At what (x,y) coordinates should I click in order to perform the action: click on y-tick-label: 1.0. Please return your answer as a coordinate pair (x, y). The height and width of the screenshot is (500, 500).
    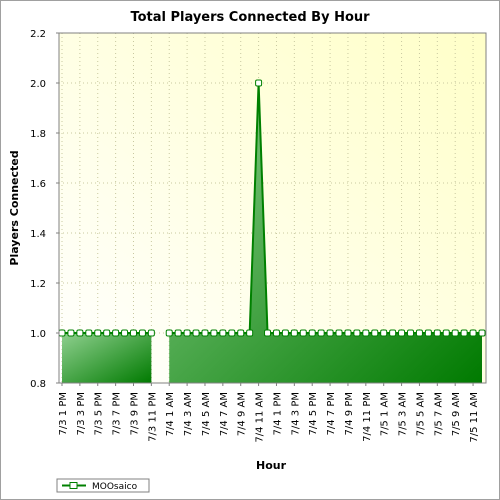
    Looking at the image, I should click on (38, 334).